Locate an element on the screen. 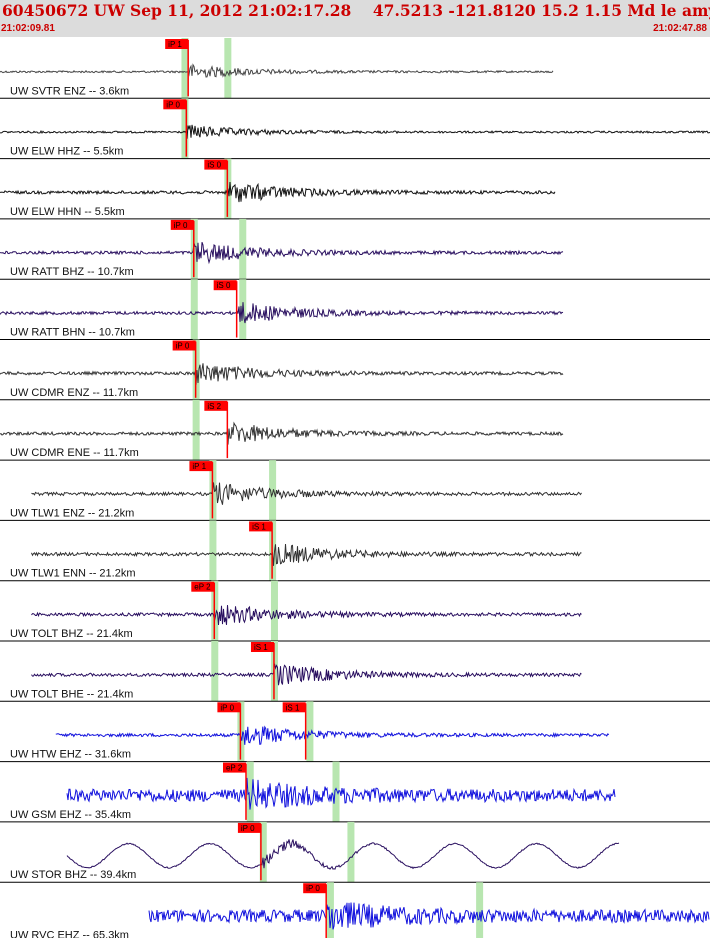  station-panel: iP 0 iS 1 UW HTW EHZ -- 31.6km is located at coordinates (355, 732).